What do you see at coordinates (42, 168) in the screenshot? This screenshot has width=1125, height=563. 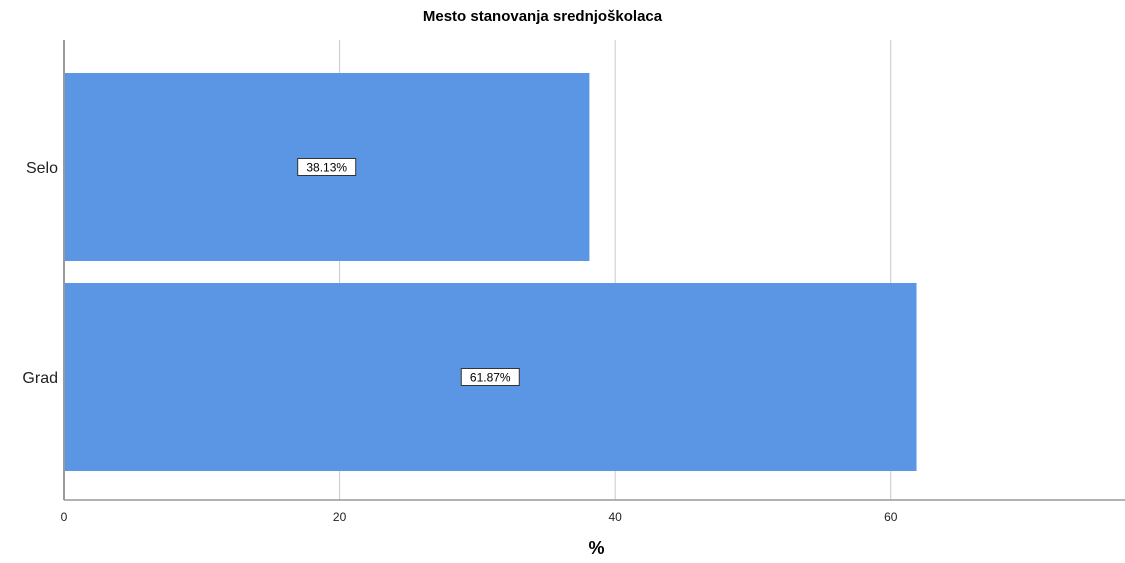 I see `y-tick-label-selo: Selo` at bounding box center [42, 168].